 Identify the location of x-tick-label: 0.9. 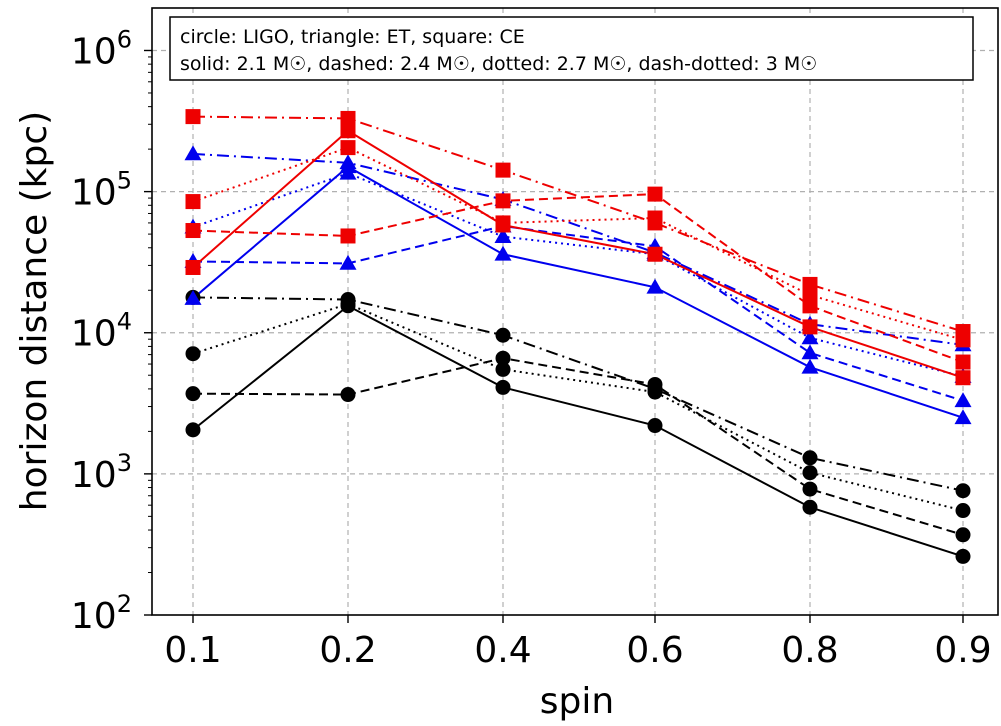
(962, 650).